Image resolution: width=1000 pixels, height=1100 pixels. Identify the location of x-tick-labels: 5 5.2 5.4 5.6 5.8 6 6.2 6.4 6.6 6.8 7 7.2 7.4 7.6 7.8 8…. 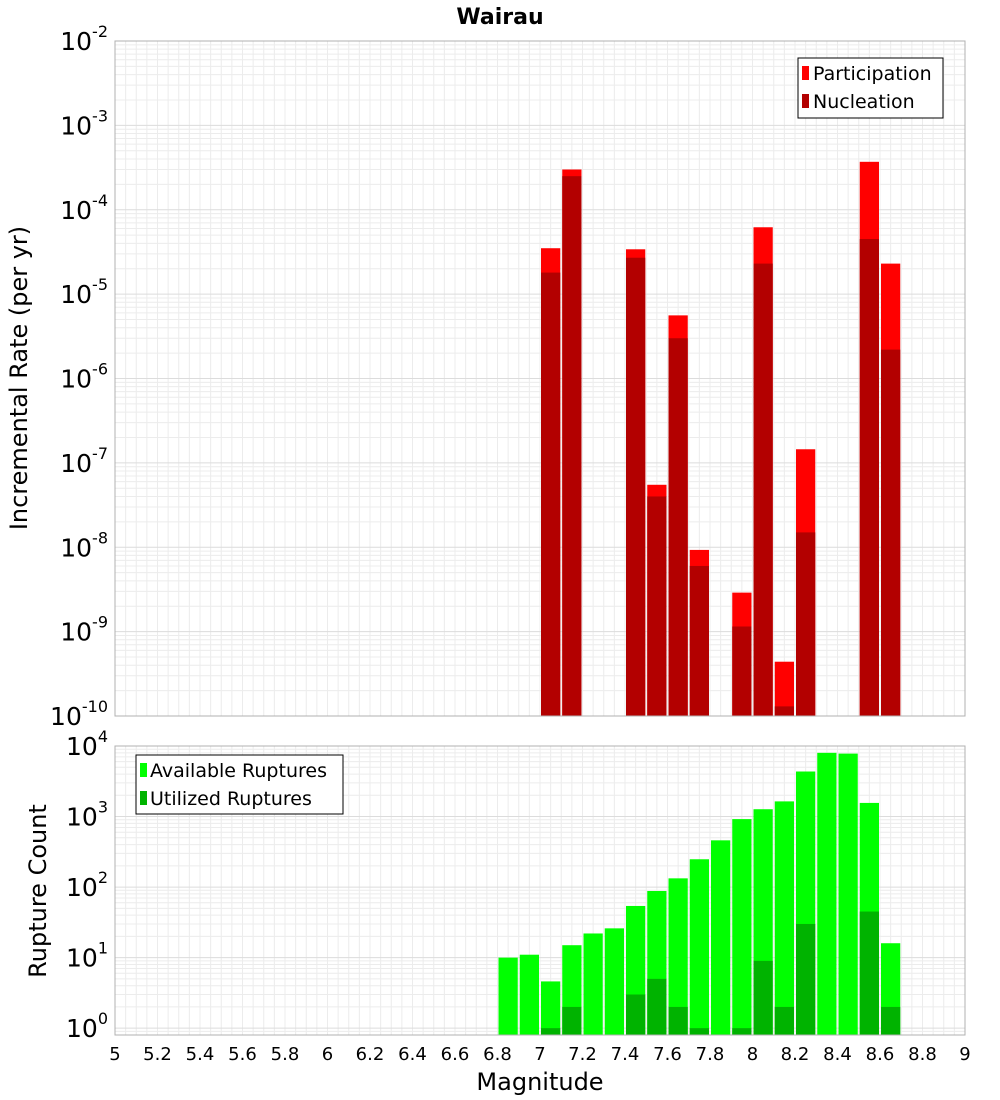
(539, 1054).